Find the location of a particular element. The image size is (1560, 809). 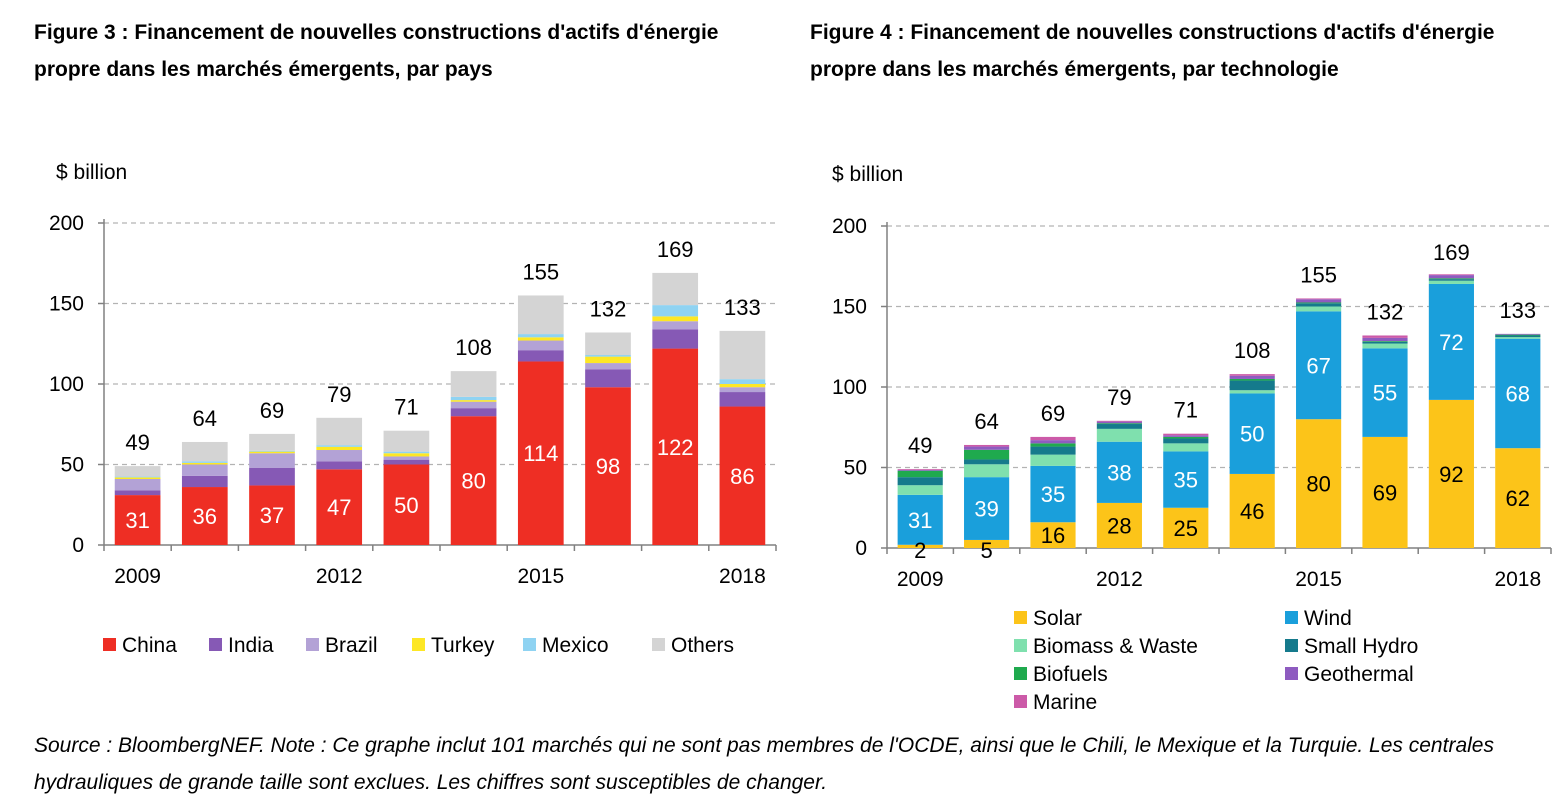

fig4-y-tick-label: 0 is located at coordinates (861, 548).